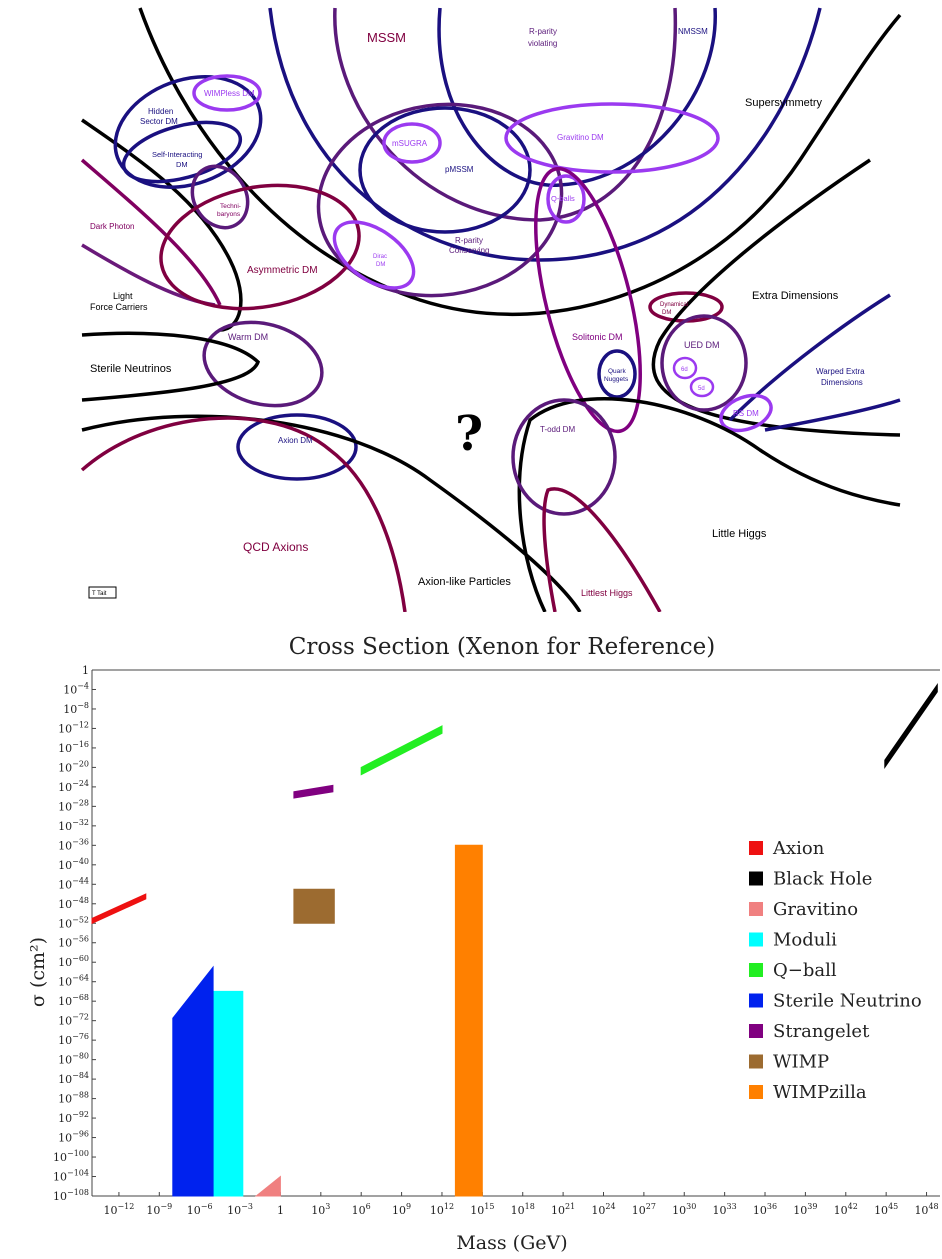 The width and height of the screenshot is (942, 1259). Describe the element at coordinates (795, 296) in the screenshot. I see `label-extra-dimensions: Extra Dimensions` at that location.